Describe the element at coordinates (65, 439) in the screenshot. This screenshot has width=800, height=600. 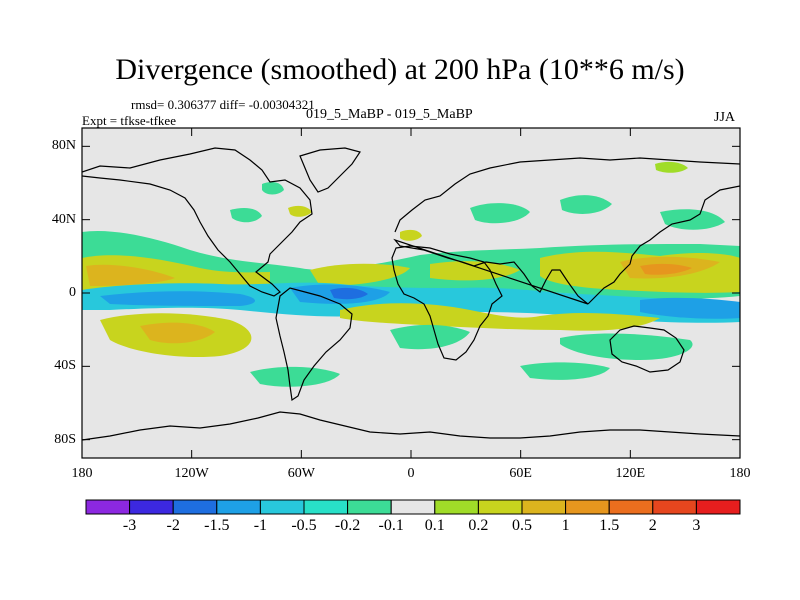
I see `lat-tick-label: 80S` at that location.